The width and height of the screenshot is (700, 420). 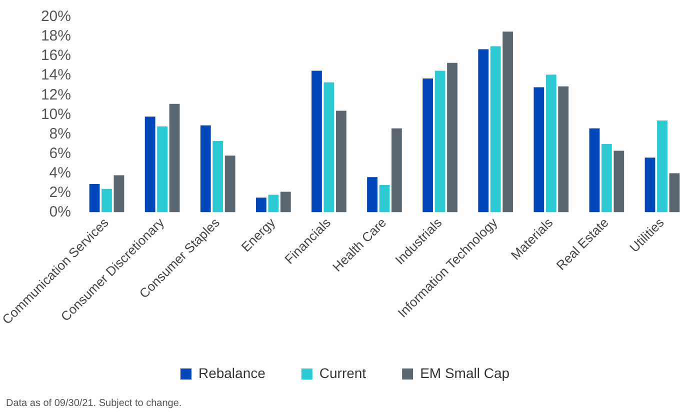 What do you see at coordinates (55, 55) in the screenshot?
I see `y-tick-label: 16%` at bounding box center [55, 55].